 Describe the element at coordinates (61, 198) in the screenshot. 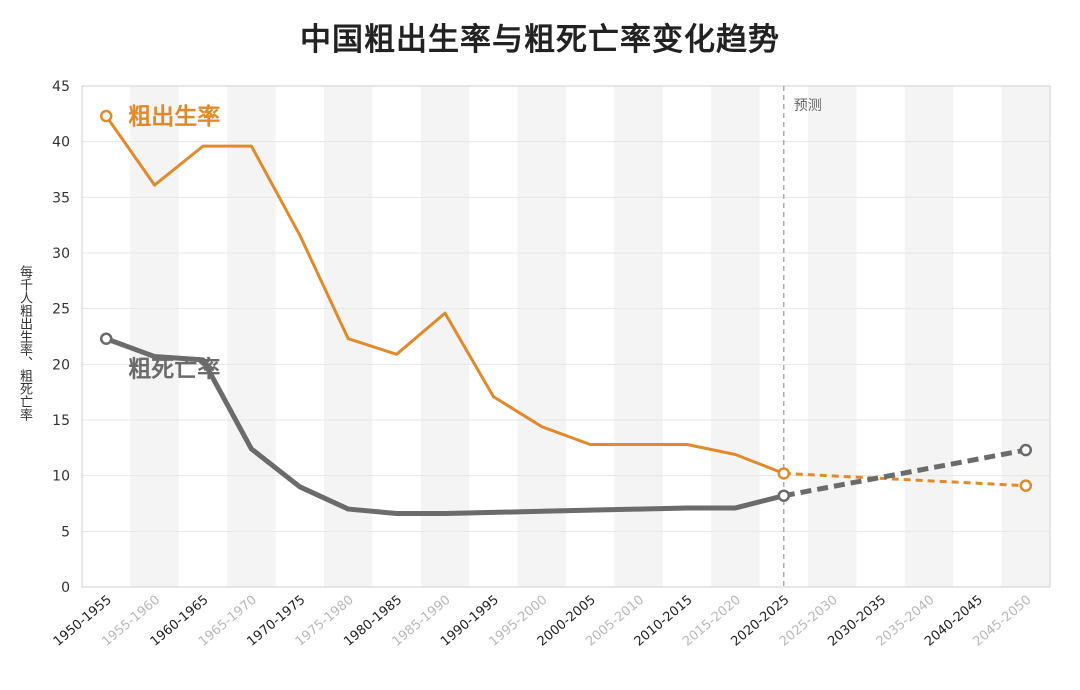

I see `y-tick-label: 35` at that location.